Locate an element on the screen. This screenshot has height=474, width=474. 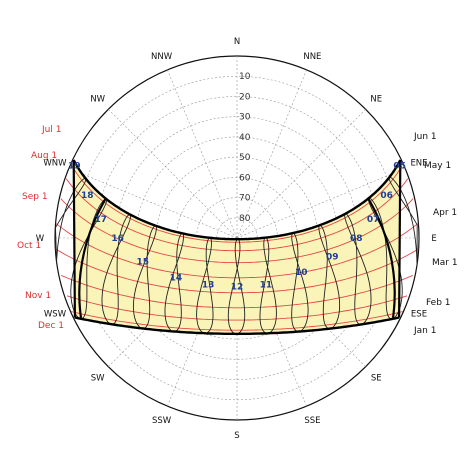
month-label: Oct 1 is located at coordinates (29, 246).